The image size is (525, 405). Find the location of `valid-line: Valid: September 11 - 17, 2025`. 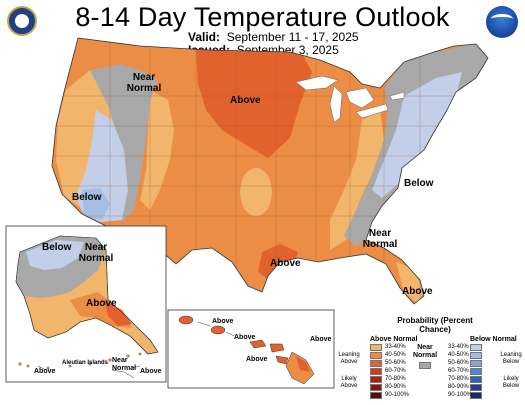

valid-line: Valid: September 11 - 17, 2025 is located at coordinates (273, 37).